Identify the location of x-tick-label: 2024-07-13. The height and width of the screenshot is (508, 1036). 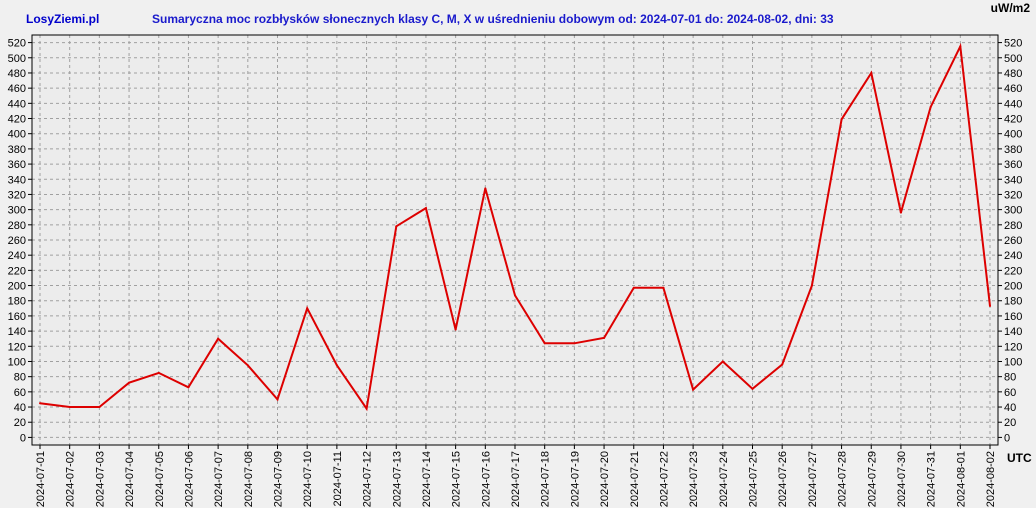
(397, 479).